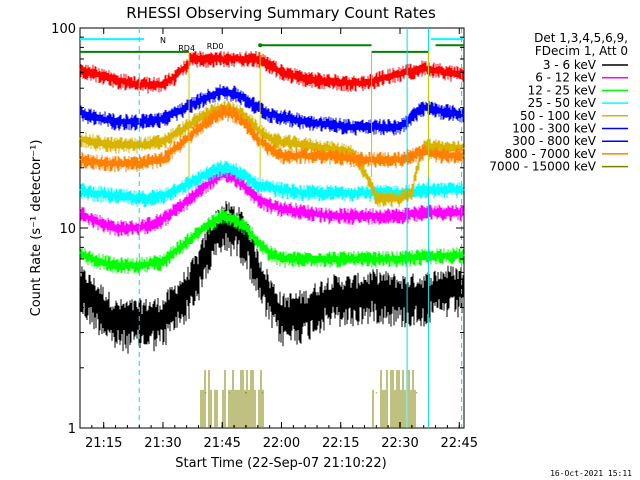  Describe the element at coordinates (280, 463) in the screenshot. I see `x-axis-label: Start Time (22-Sep-07 21:10:22)` at that location.